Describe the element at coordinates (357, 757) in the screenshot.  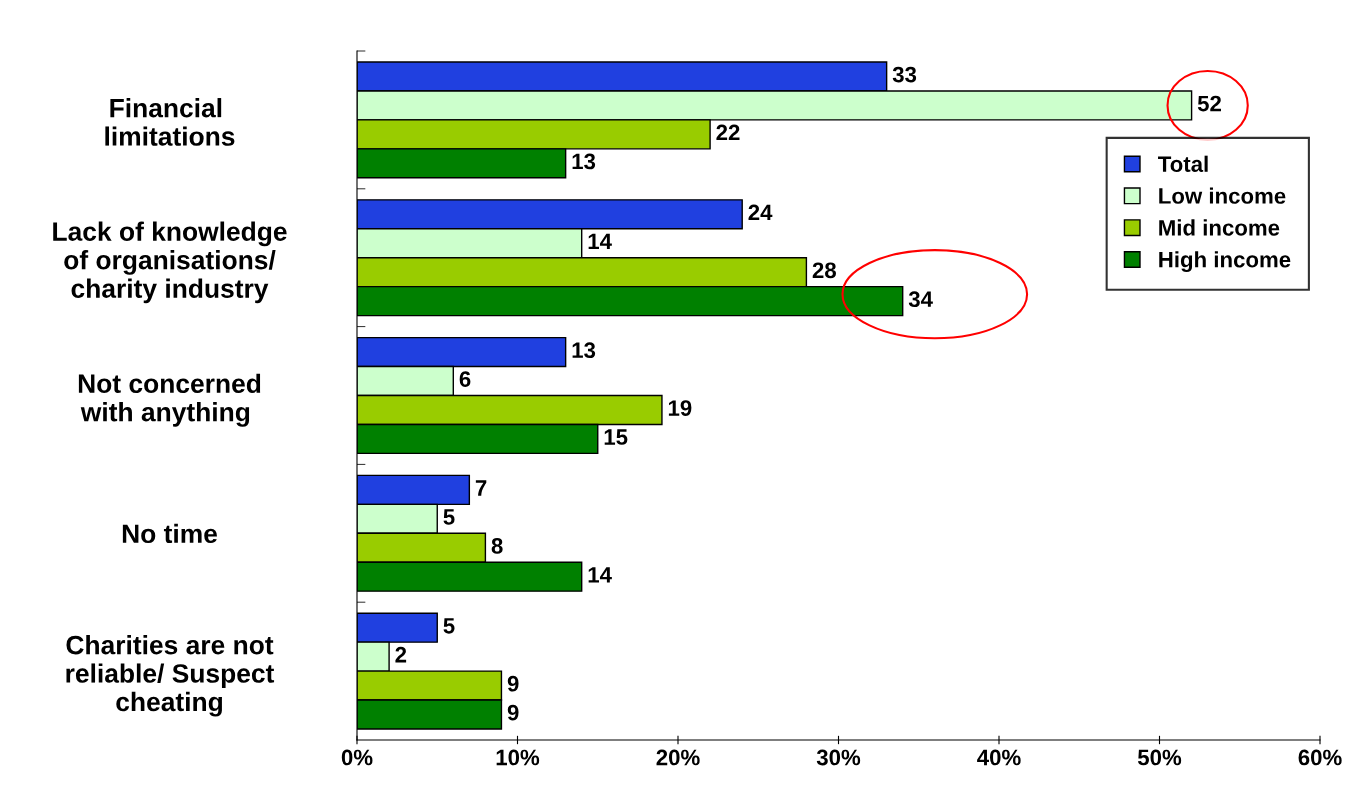
I see `x-tick-label: 0%` at that location.